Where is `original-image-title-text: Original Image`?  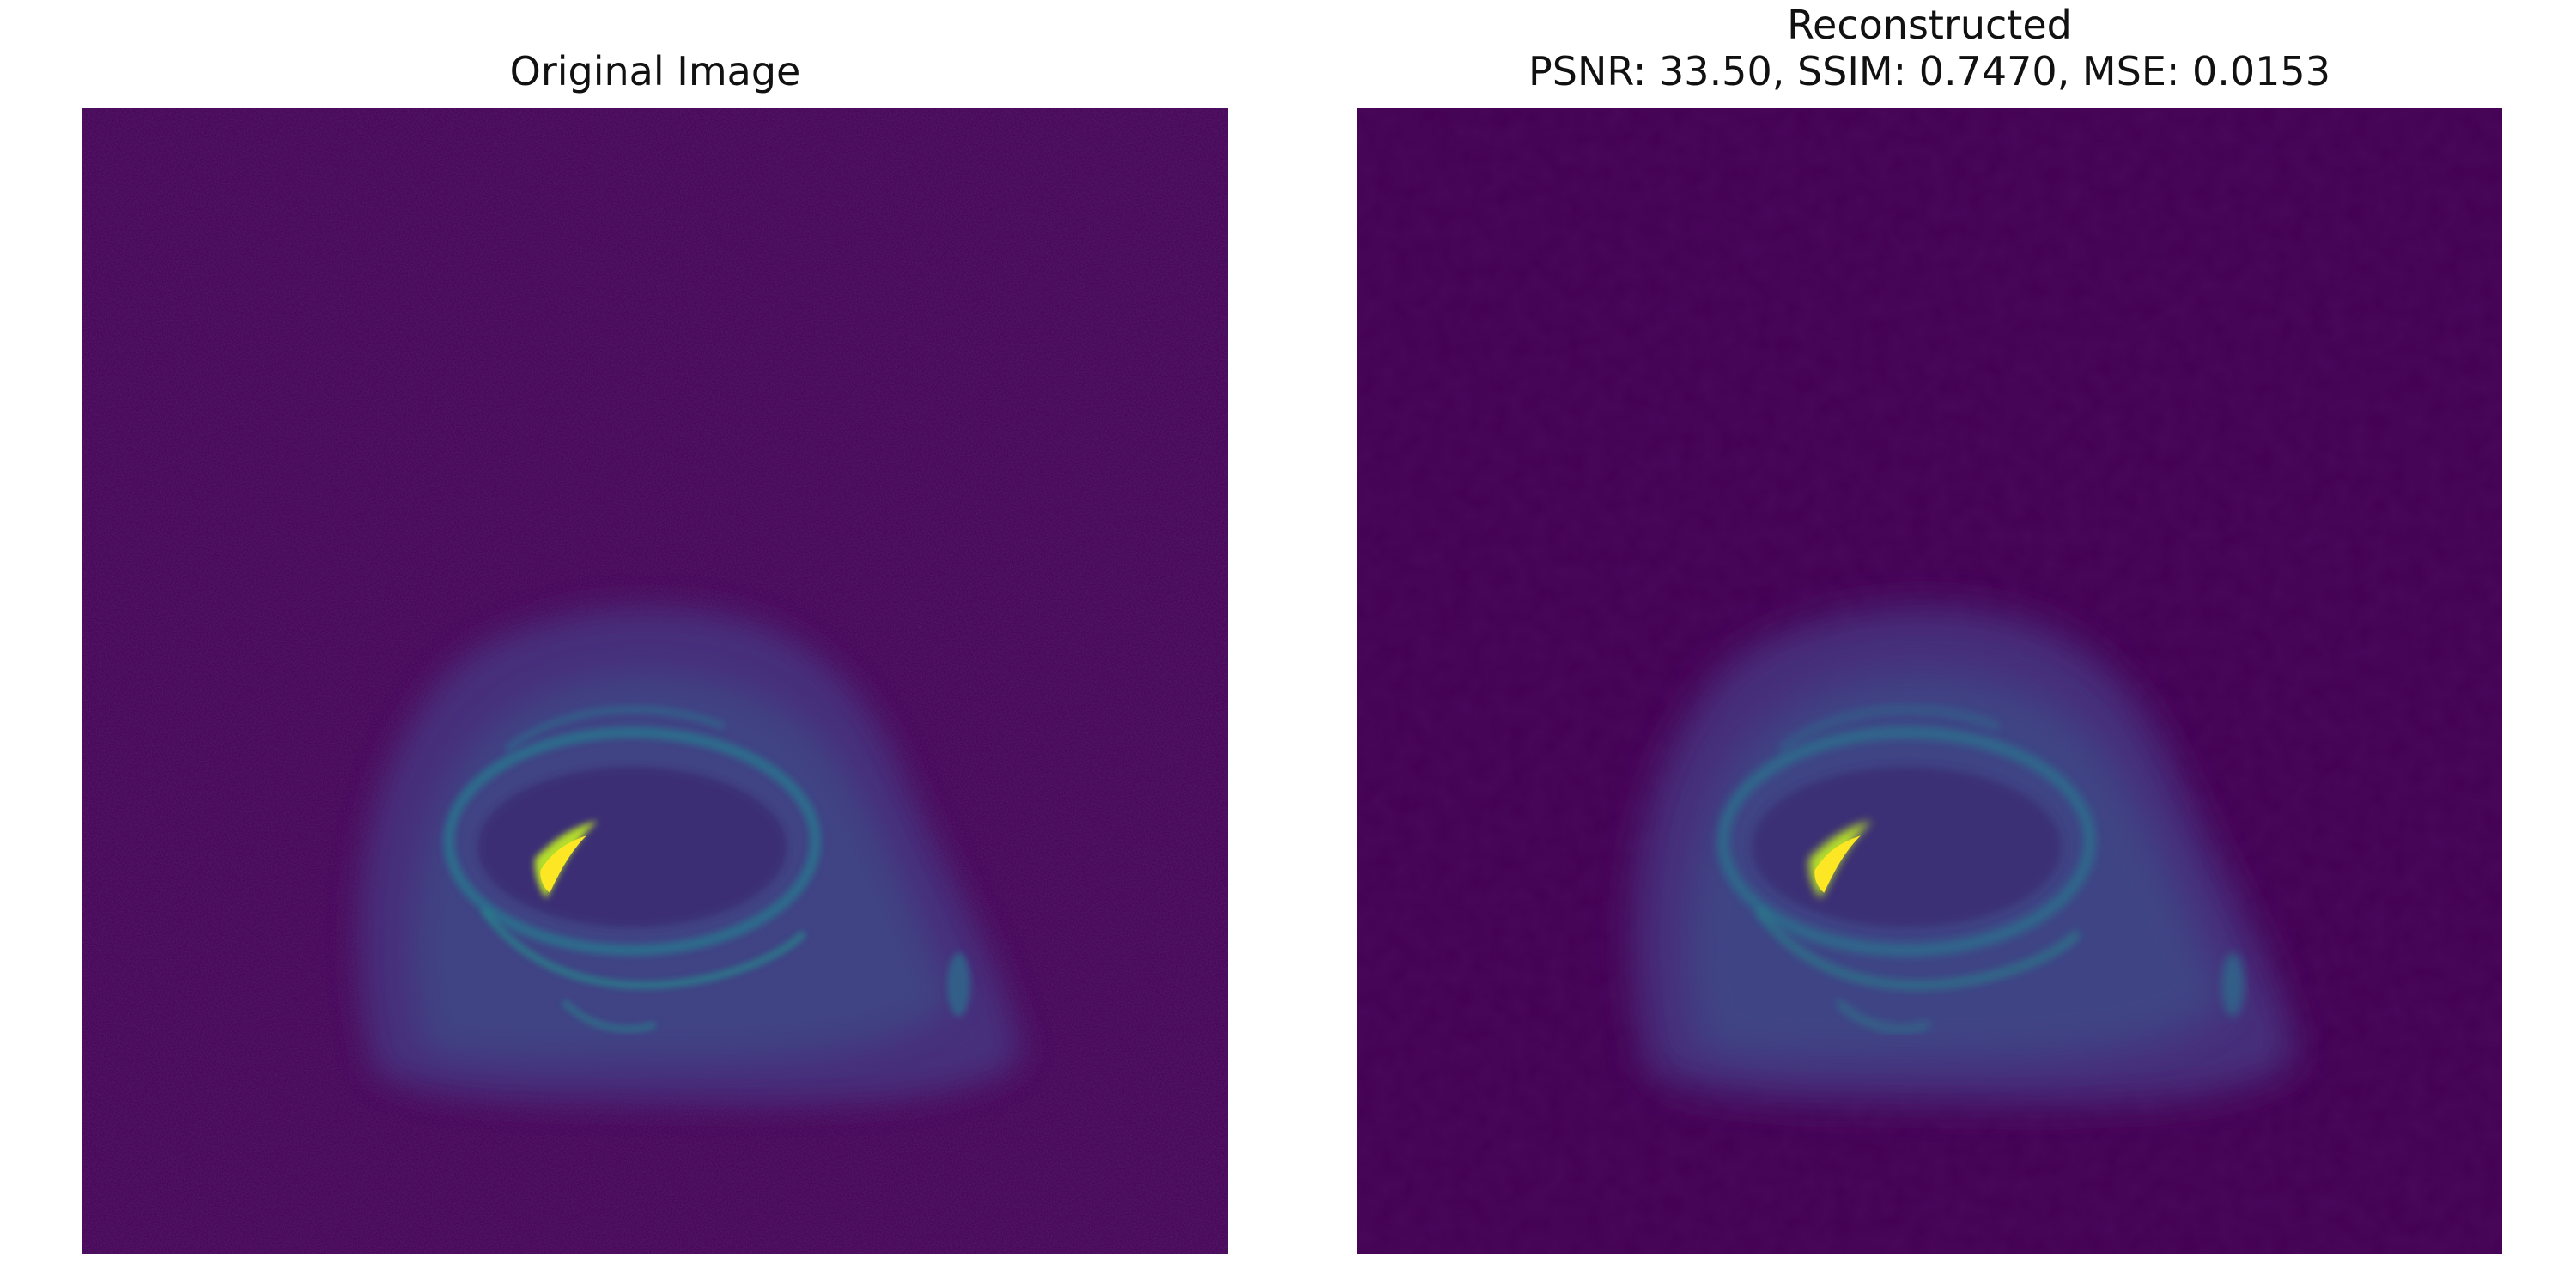
original-image-title-text: Original Image is located at coordinates (655, 71).